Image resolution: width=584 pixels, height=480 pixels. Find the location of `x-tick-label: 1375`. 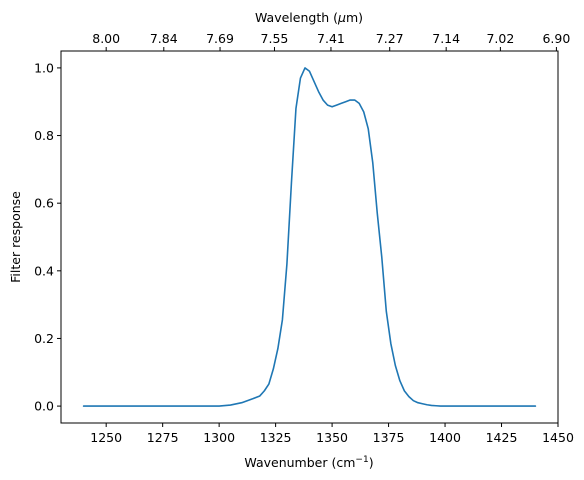

x-tick-label: 1375 is located at coordinates (389, 437).